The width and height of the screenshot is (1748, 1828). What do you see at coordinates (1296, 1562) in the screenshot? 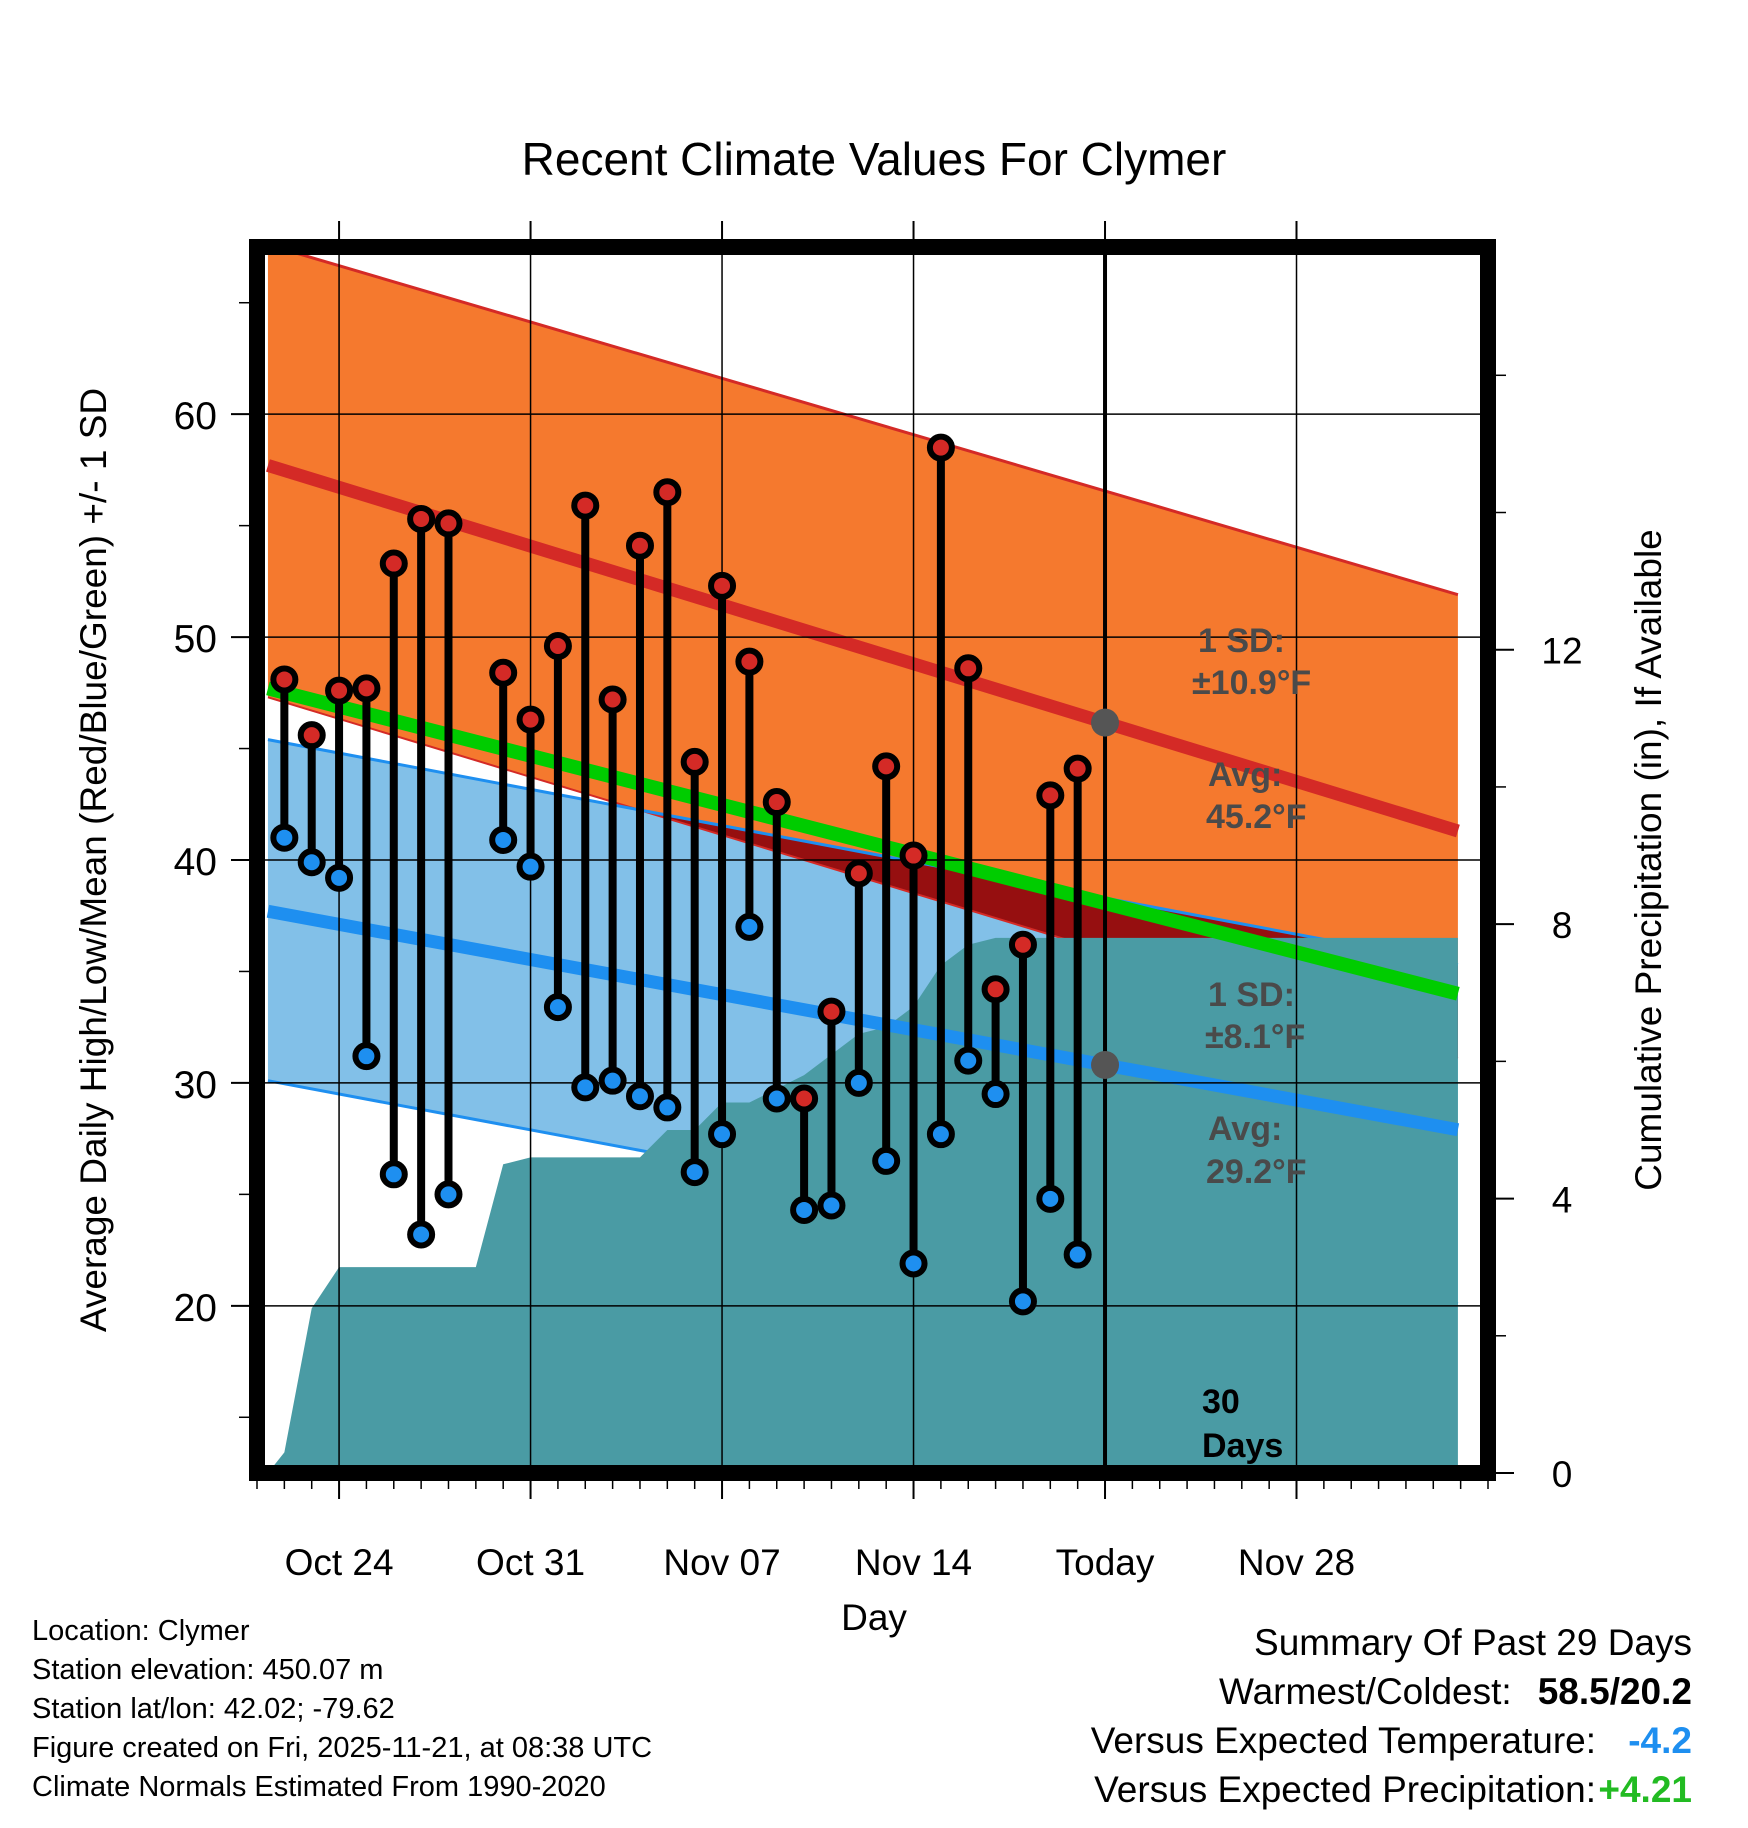
I see `x-tick-label: Nov 28` at bounding box center [1296, 1562].